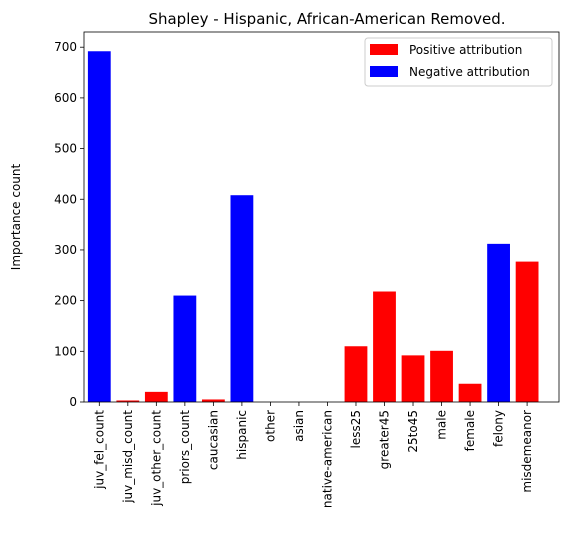  What do you see at coordinates (69, 224) in the screenshot?
I see `y-axis: 0 100 200 300 400 500 600 700` at bounding box center [69, 224].